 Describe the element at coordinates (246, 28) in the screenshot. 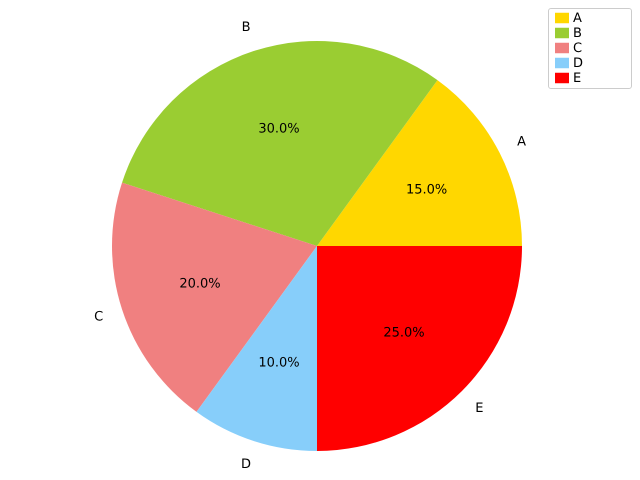

I see `slice-label: B` at that location.